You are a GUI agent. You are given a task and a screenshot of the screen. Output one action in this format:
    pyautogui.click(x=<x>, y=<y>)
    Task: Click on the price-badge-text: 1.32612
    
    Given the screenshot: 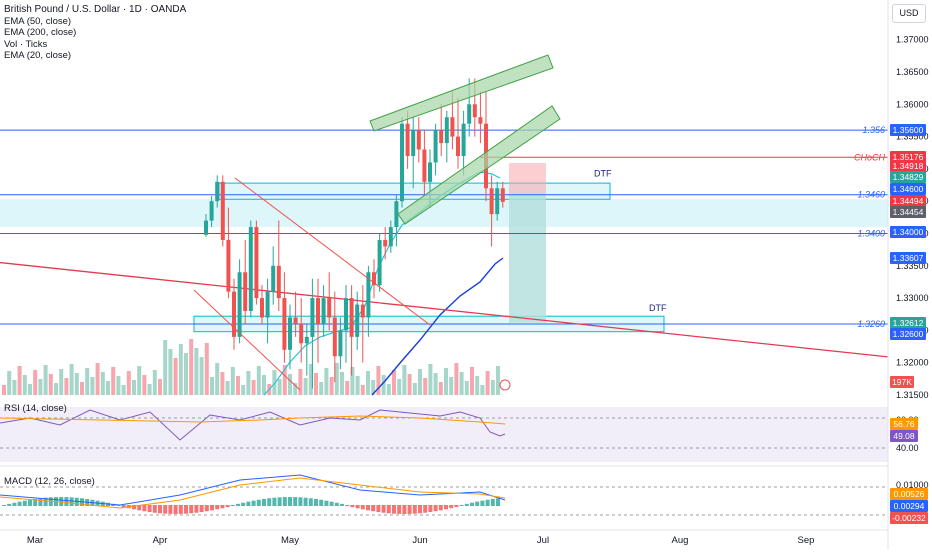 What is the action you would take?
    pyautogui.click(x=908, y=323)
    